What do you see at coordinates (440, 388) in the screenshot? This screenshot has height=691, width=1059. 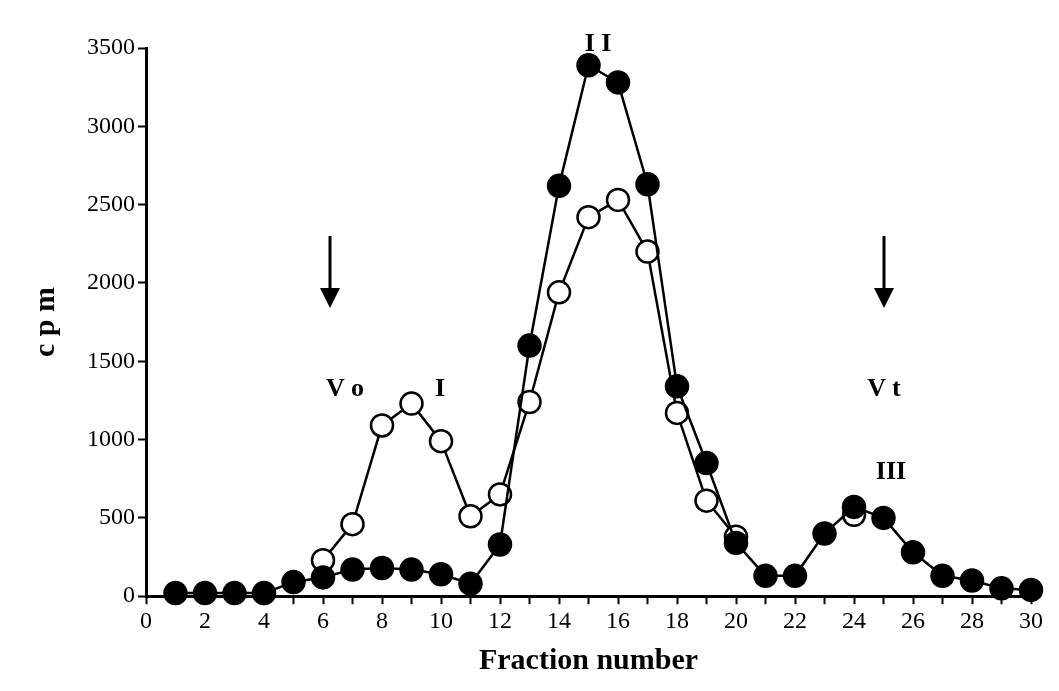 I see `annotation: I` at bounding box center [440, 388].